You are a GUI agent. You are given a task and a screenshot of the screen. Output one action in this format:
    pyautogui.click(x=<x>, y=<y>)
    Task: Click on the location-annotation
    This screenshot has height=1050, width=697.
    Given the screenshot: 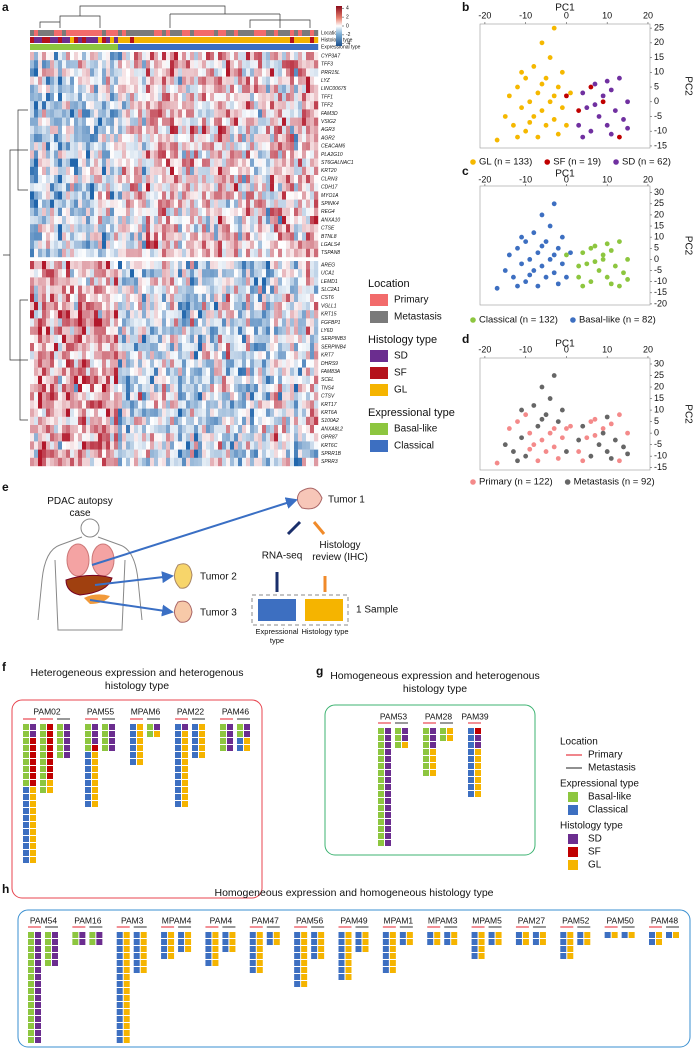 What is the action you would take?
    pyautogui.click(x=116, y=33)
    